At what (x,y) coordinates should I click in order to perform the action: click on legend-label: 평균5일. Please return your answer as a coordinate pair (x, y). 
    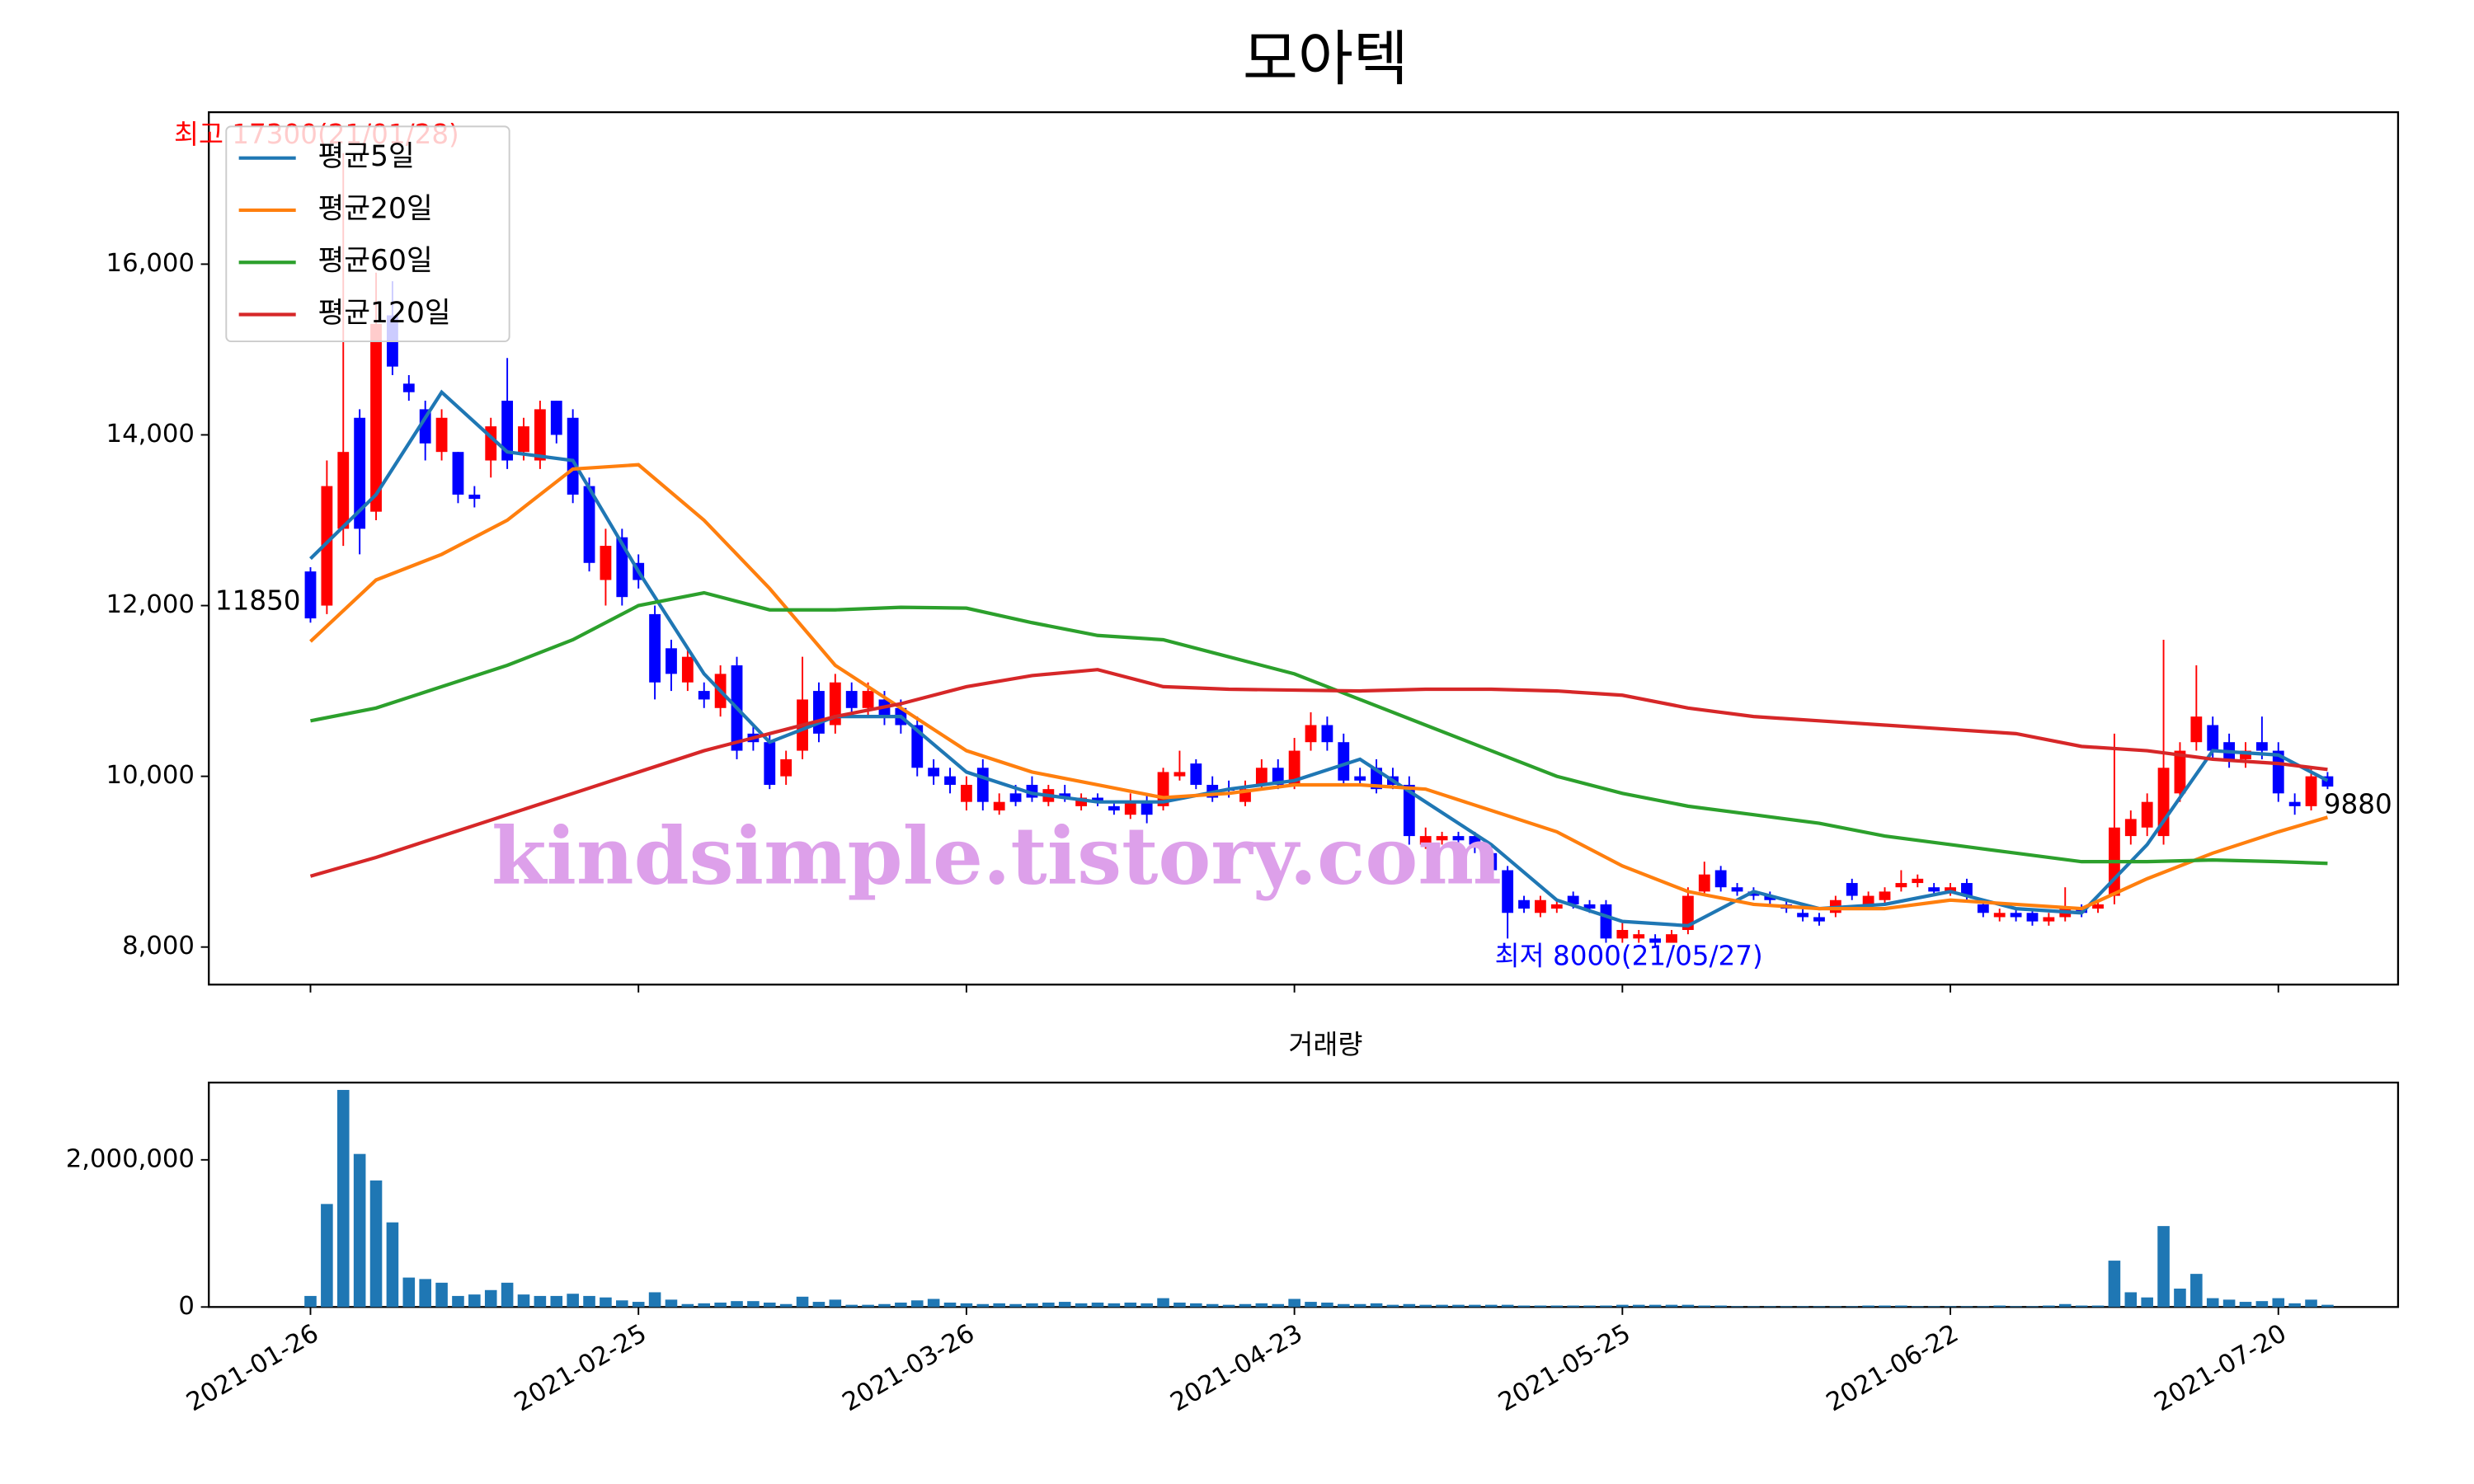
    Looking at the image, I should click on (366, 156).